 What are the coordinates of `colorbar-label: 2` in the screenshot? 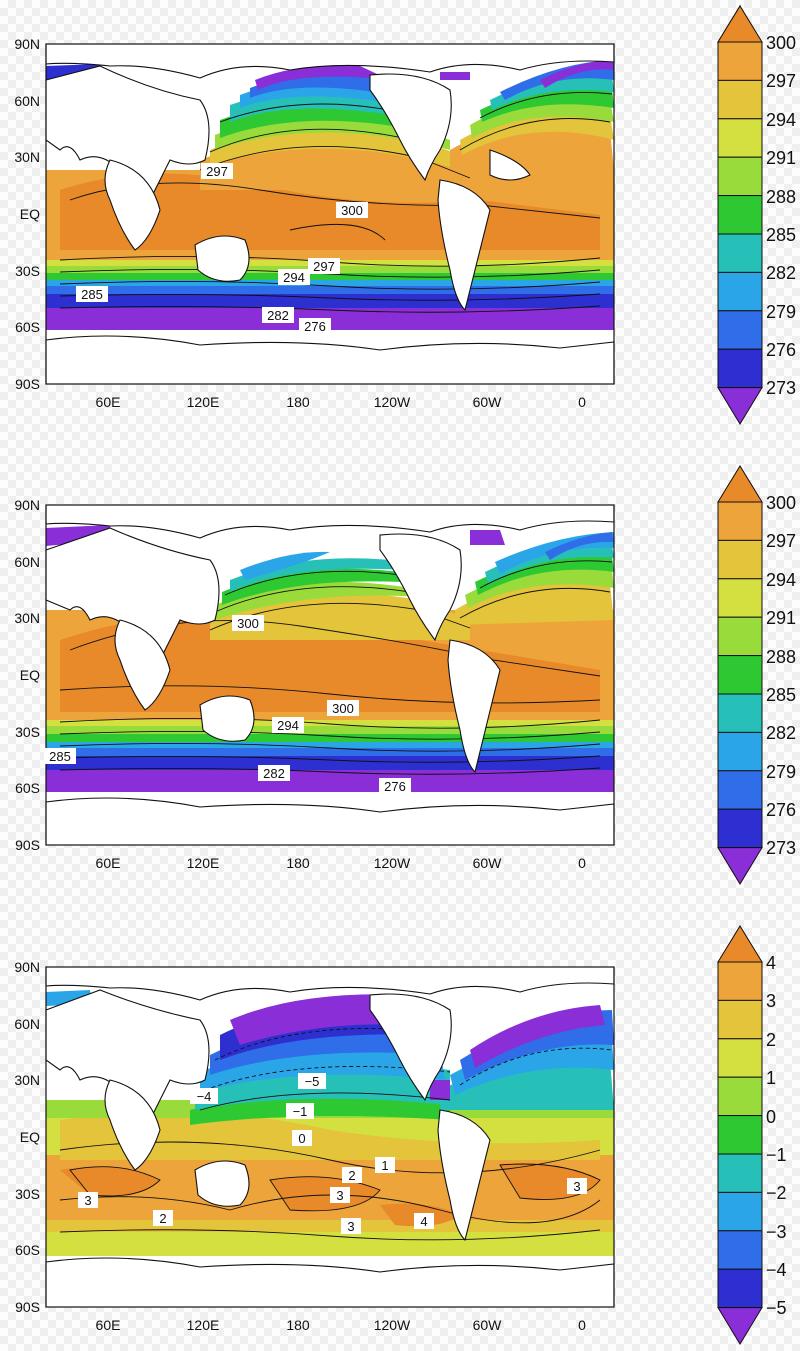 It's located at (771, 1040).